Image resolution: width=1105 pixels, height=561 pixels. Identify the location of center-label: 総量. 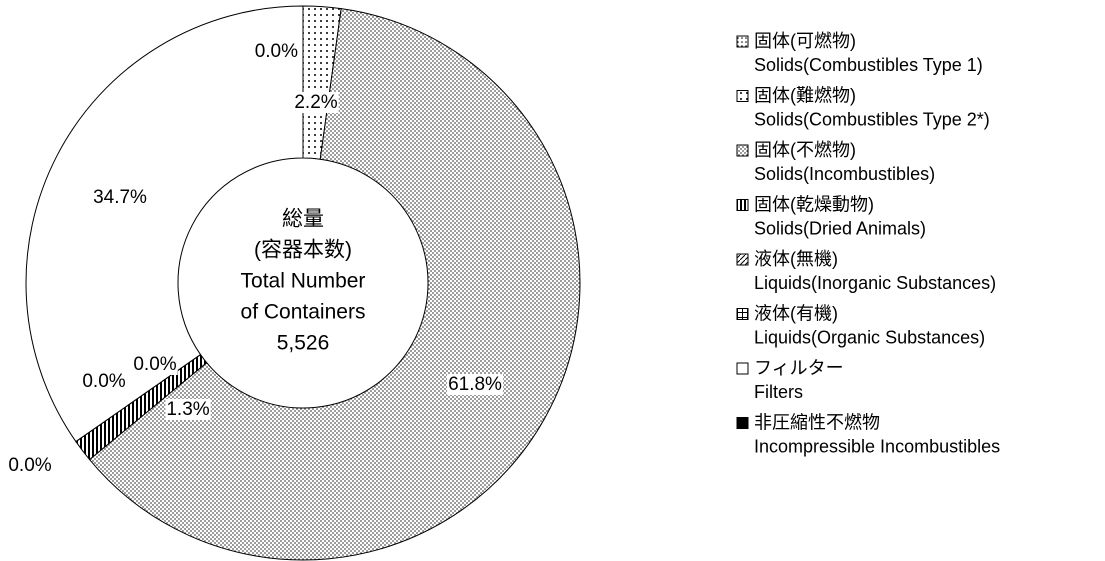
(303, 219).